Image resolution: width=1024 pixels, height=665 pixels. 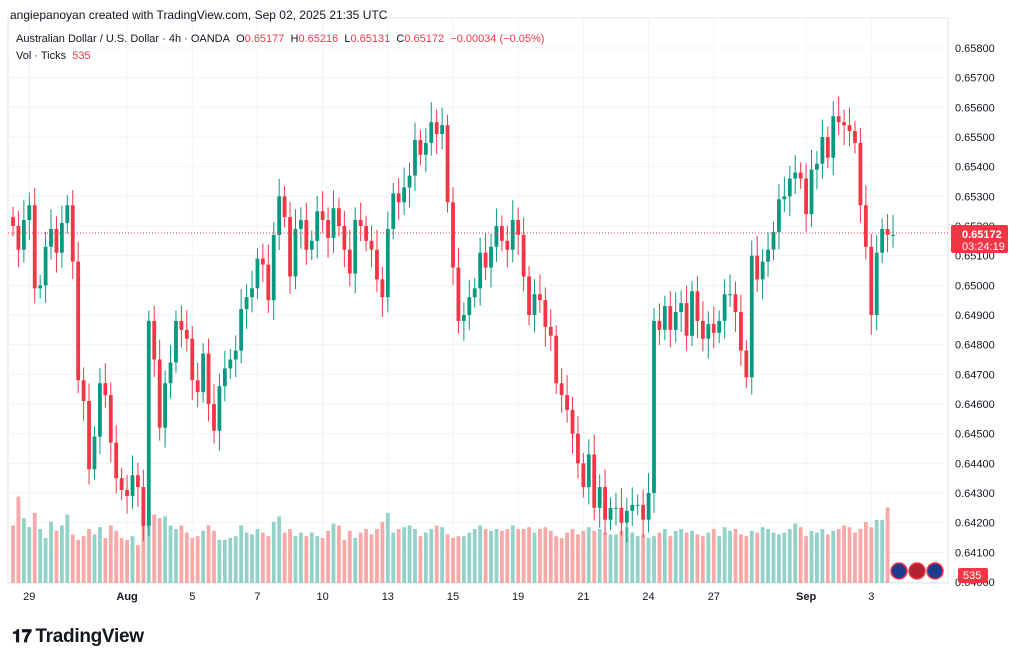 I want to click on time-axis: 29 Aug 5 7 10 13 15 19 21 24 27 Sep 3, so click(x=448, y=597).